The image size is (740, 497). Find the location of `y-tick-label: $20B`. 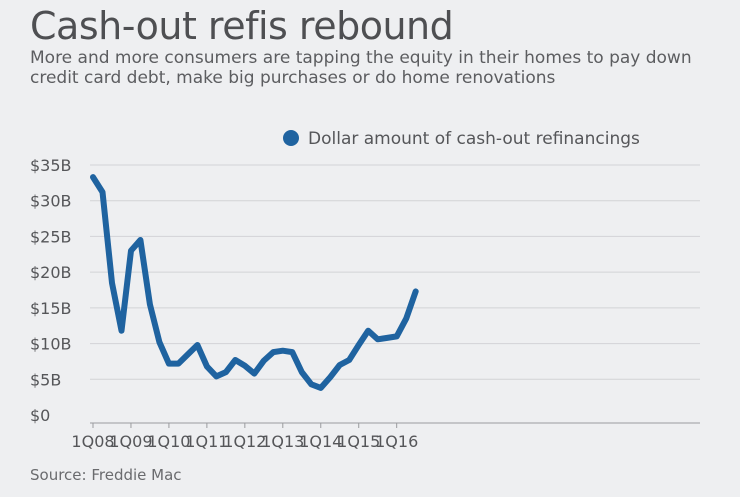

y-tick-label: $20B is located at coordinates (51, 272).